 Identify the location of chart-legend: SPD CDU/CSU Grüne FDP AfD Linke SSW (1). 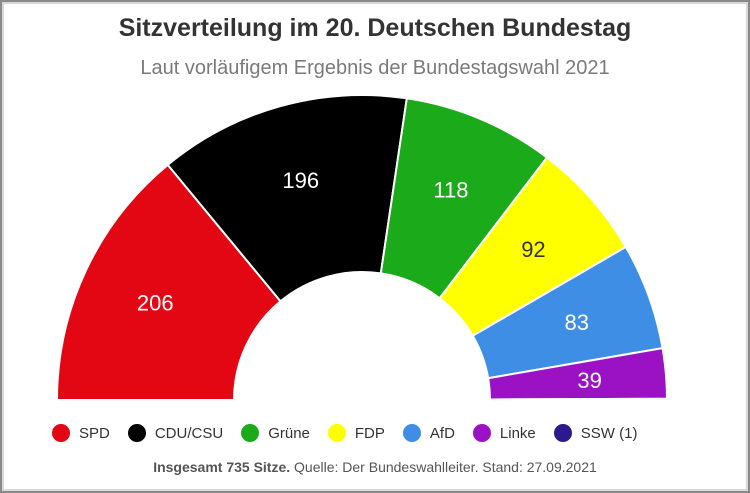
(353, 433).